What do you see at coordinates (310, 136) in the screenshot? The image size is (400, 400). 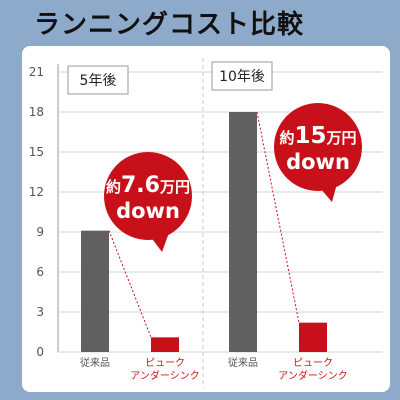 I see `savings-value: 15` at bounding box center [310, 136].